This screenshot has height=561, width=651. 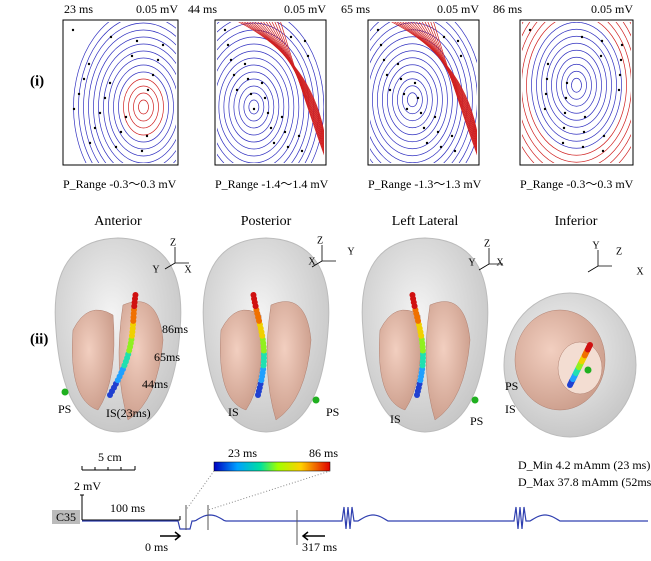 I want to click on map-range: P_Range -1.4～1.4 mV, so click(x=272, y=184).